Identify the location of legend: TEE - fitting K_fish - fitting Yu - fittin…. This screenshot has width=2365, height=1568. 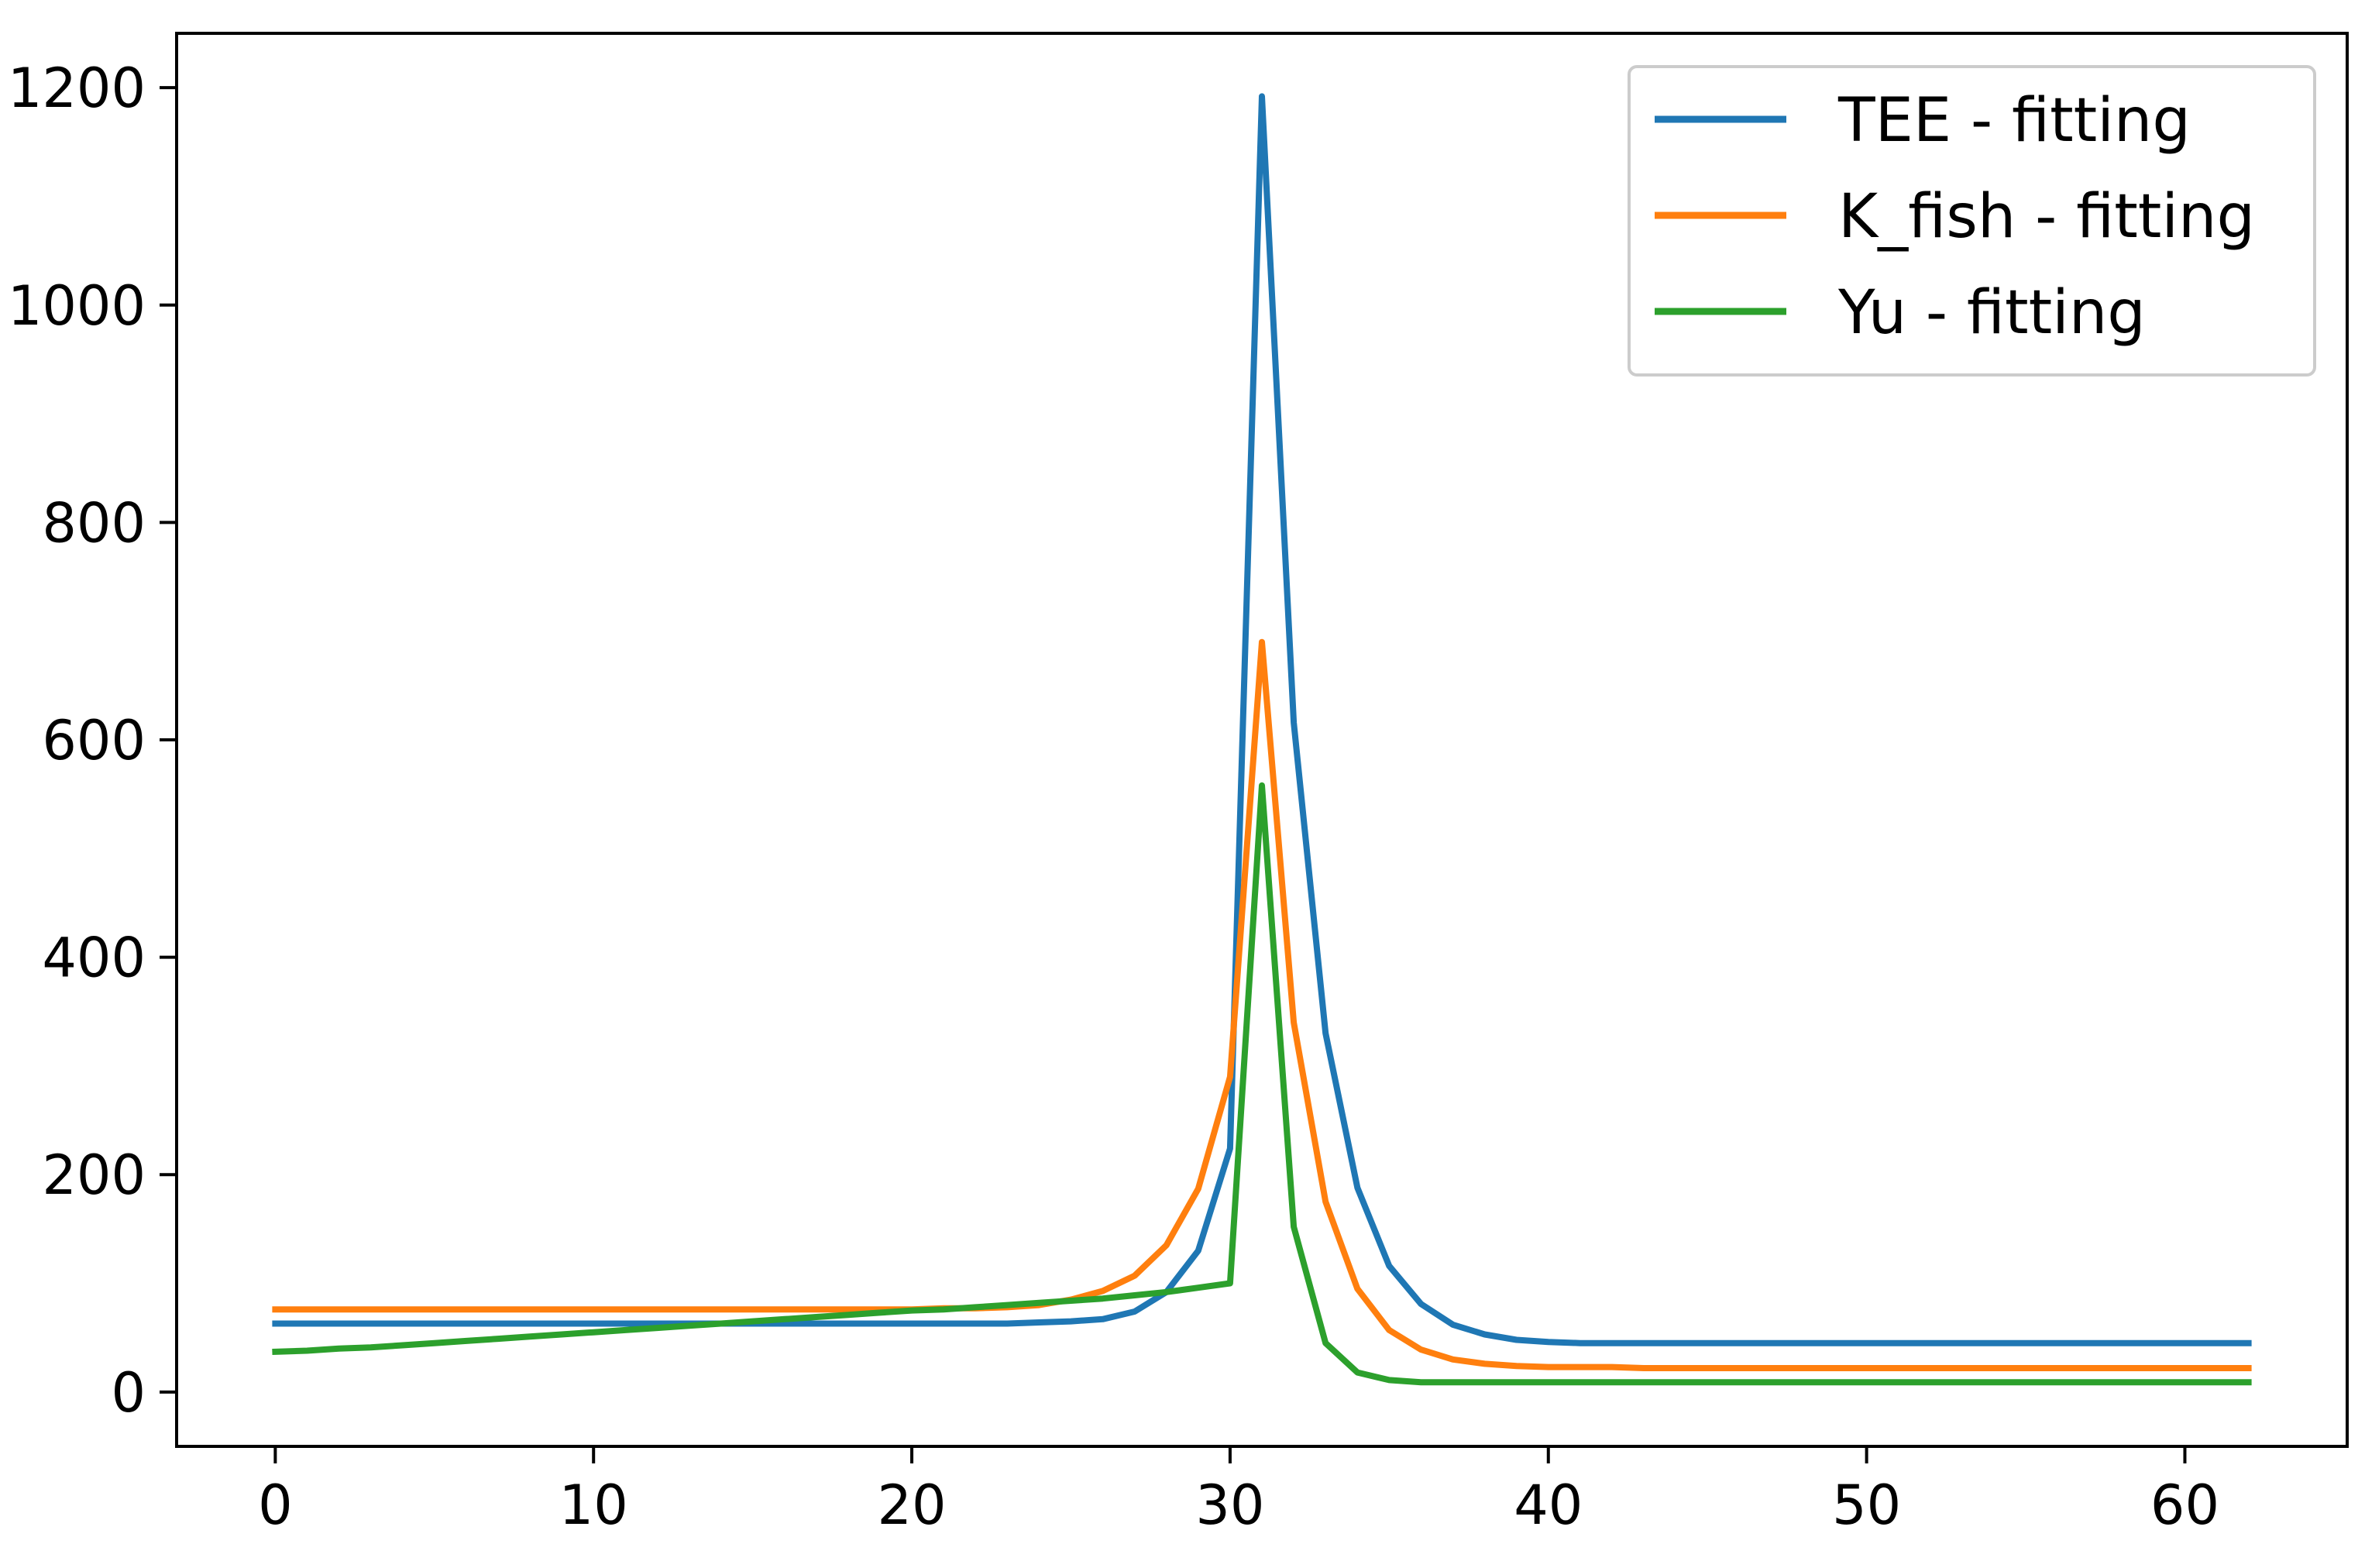
(1972, 221).